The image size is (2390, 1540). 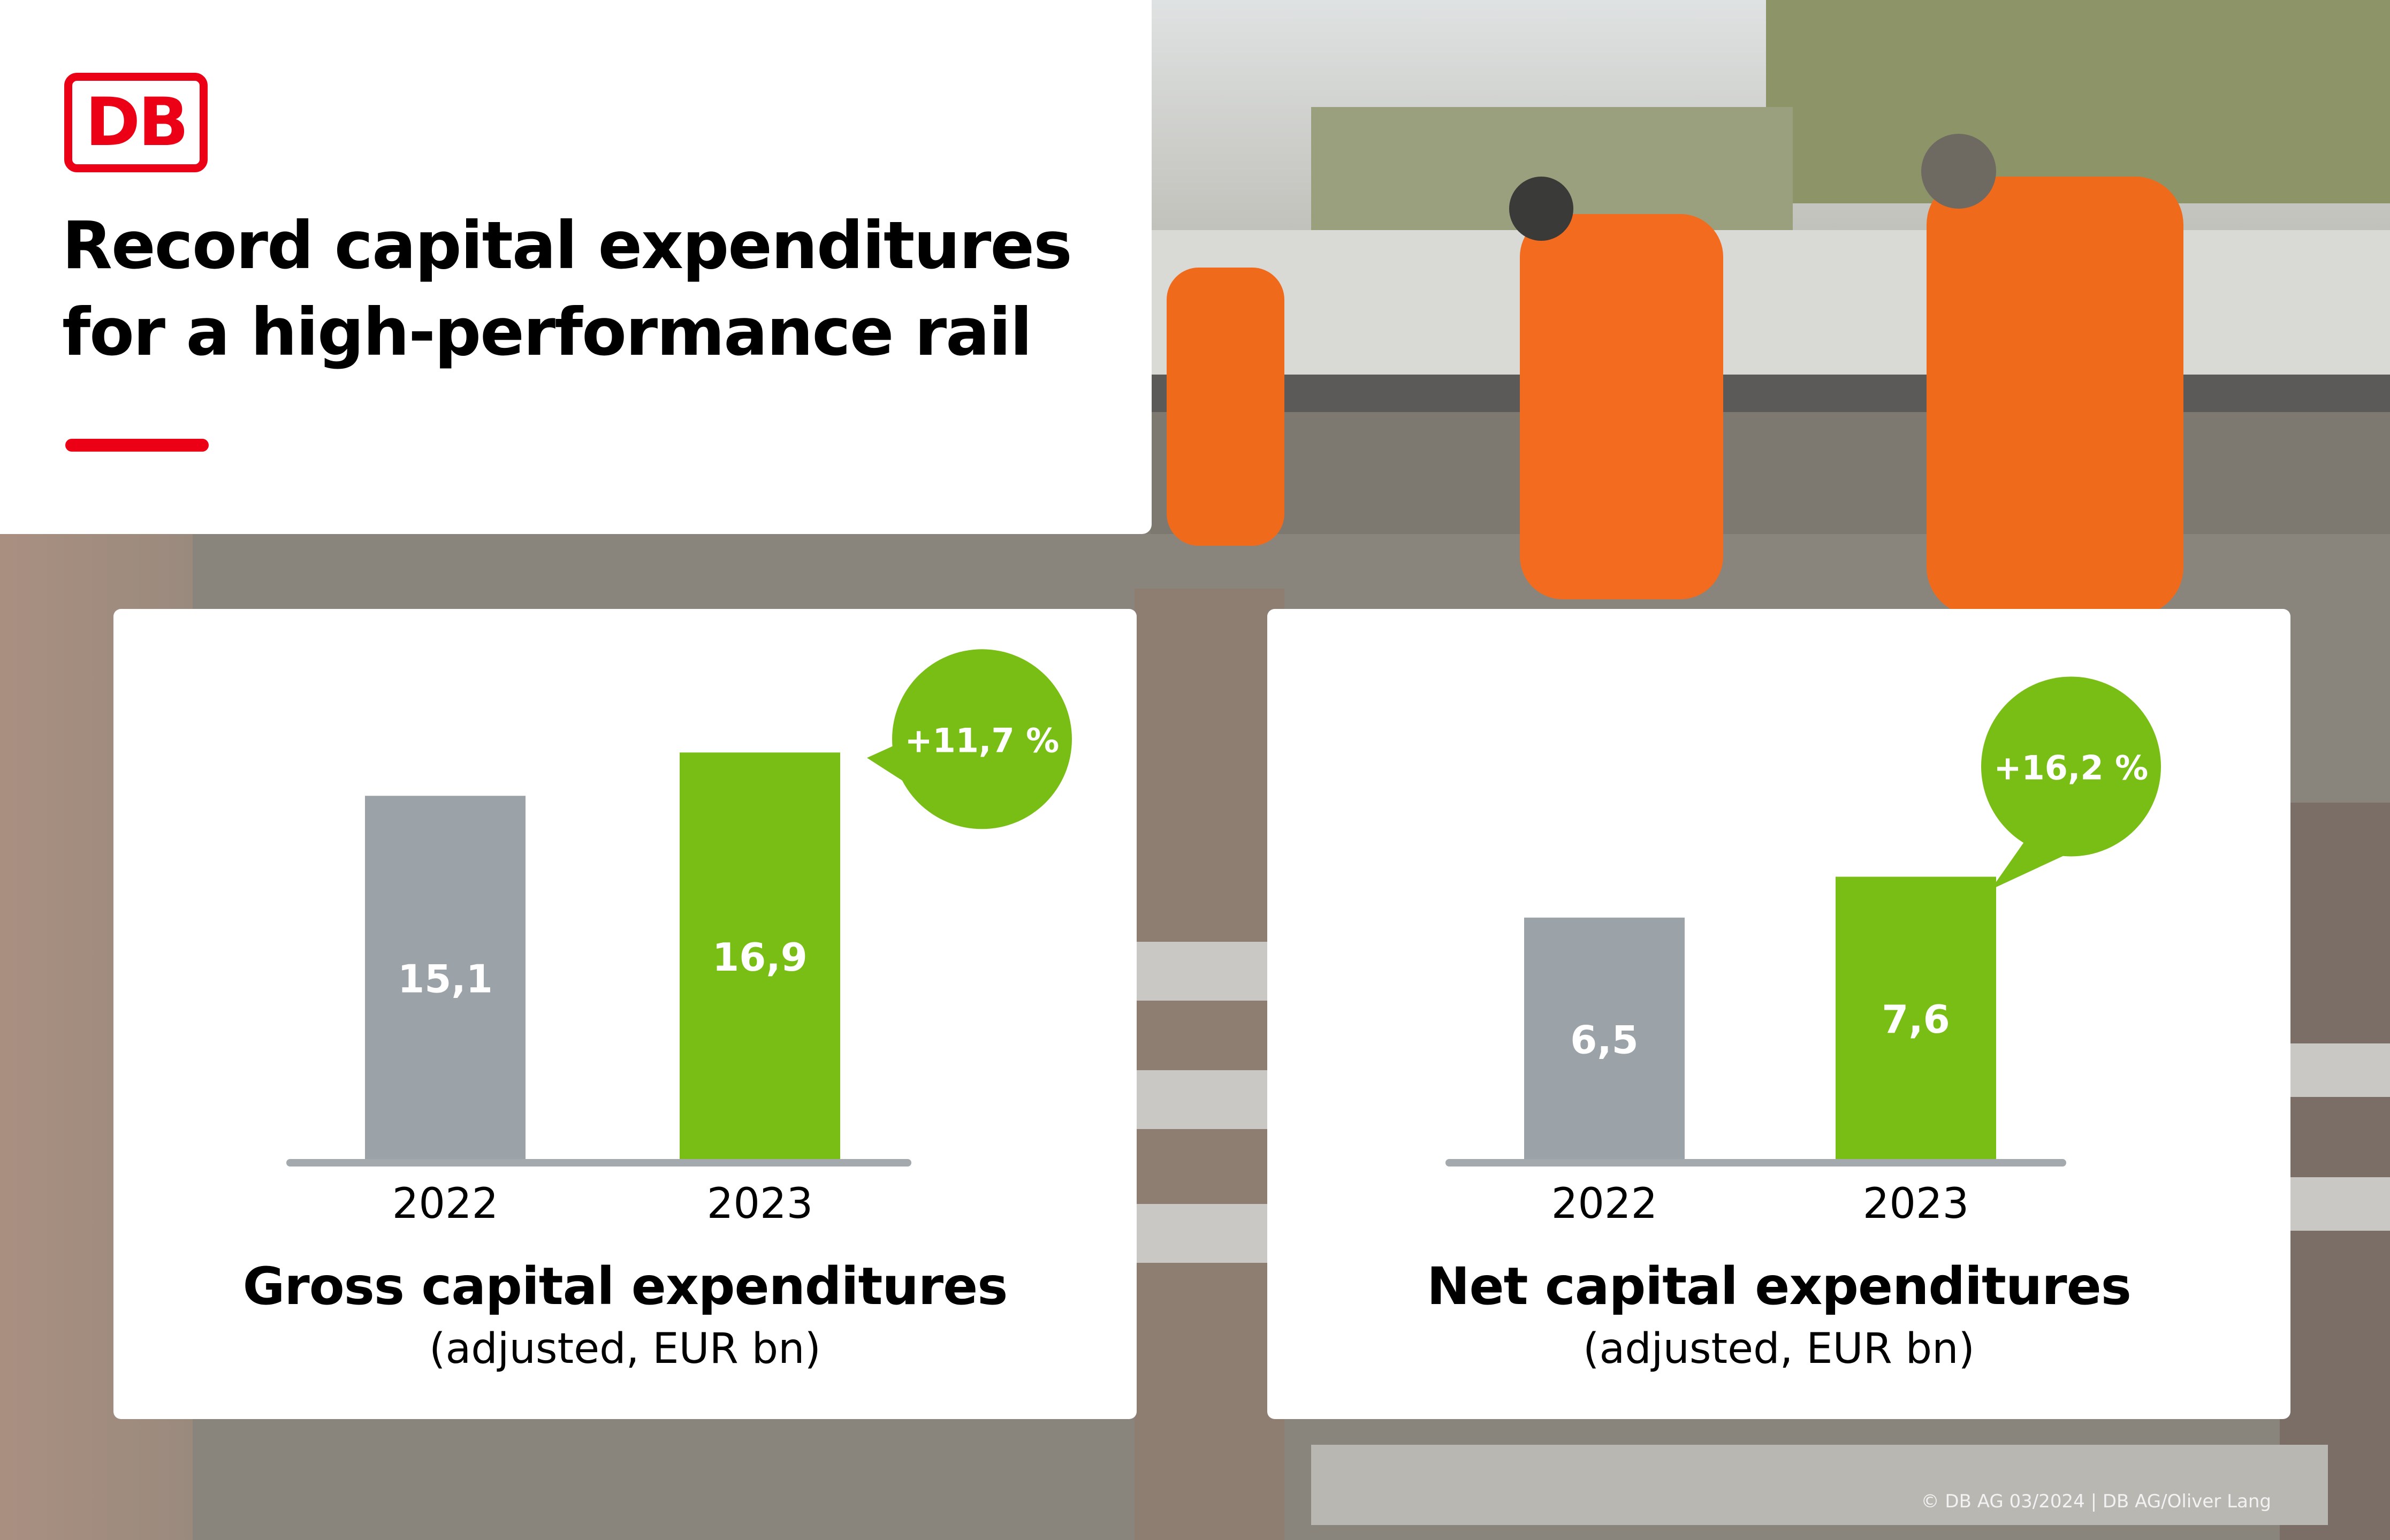 I want to click on gross-capex-bar-2023, so click(x=760, y=955).